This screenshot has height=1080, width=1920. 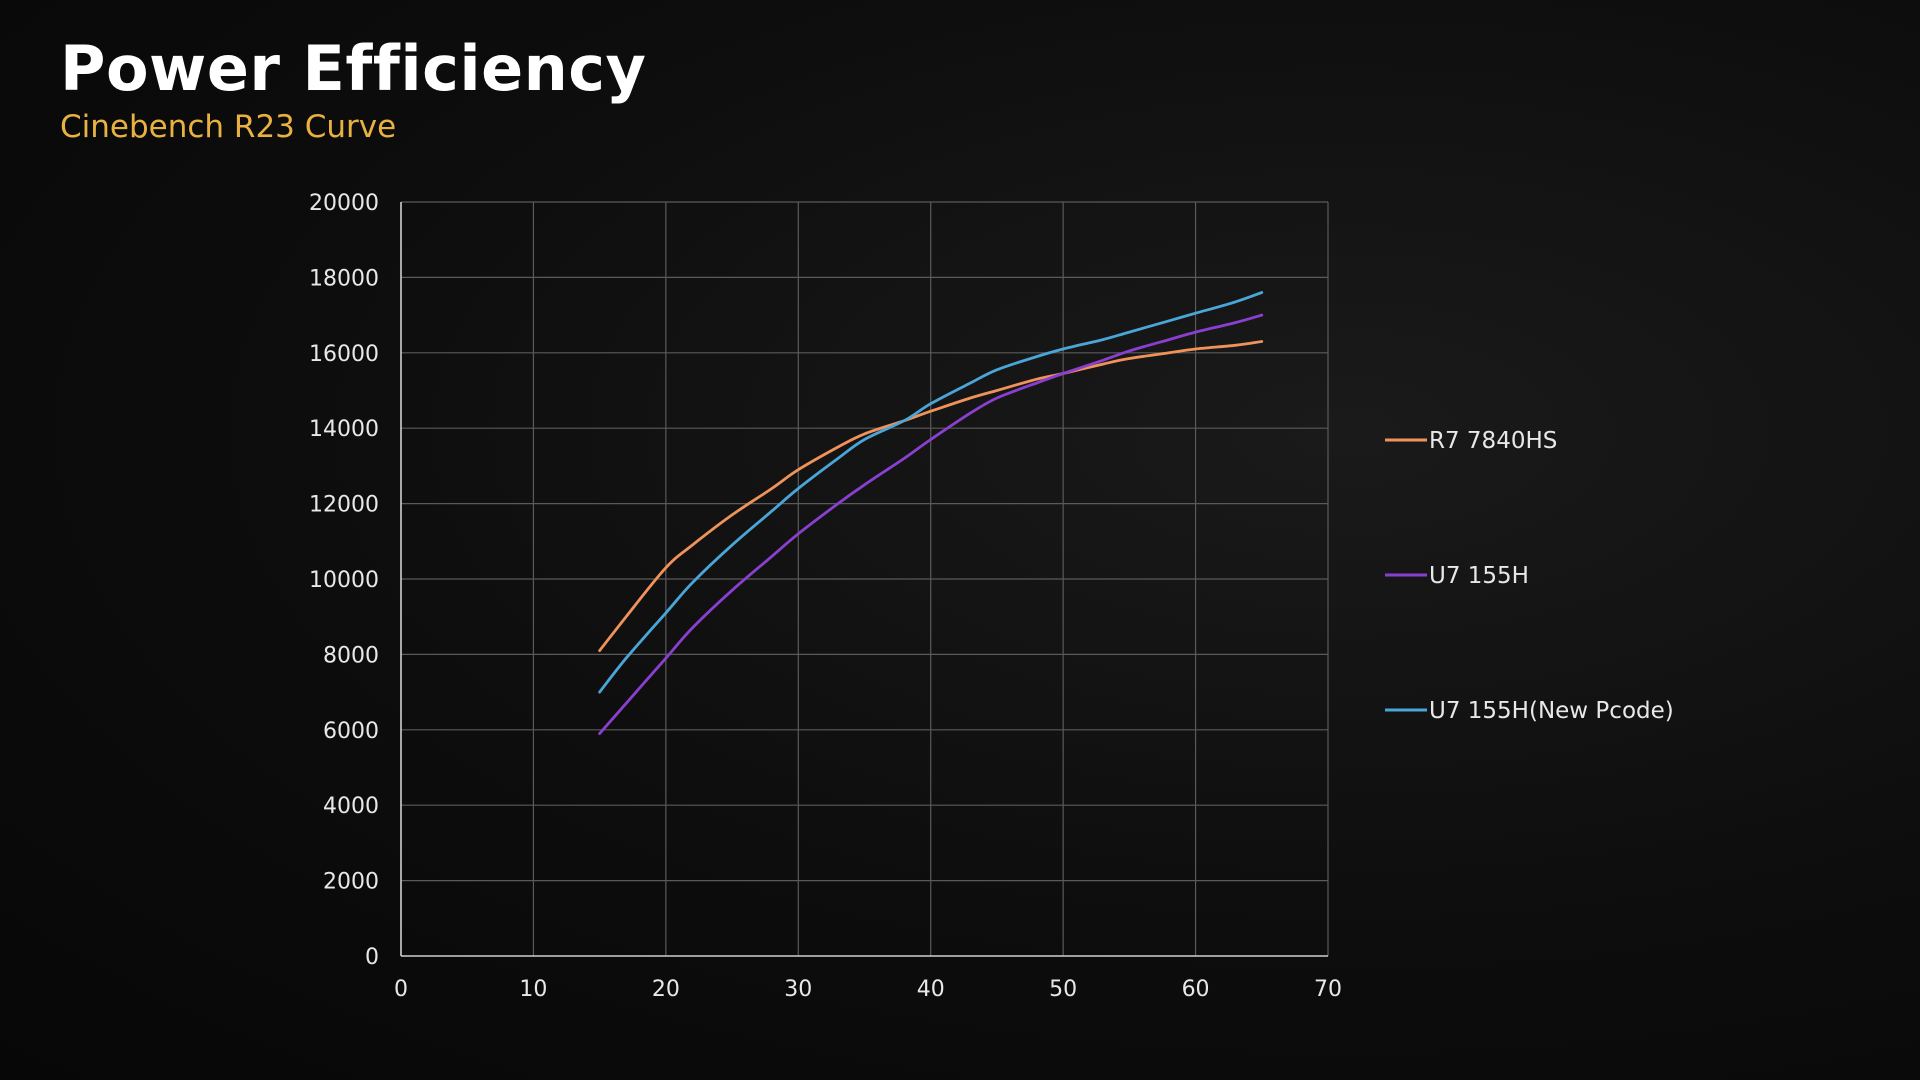 I want to click on legend-label-1: R7 7840HS, so click(x=1493, y=441).